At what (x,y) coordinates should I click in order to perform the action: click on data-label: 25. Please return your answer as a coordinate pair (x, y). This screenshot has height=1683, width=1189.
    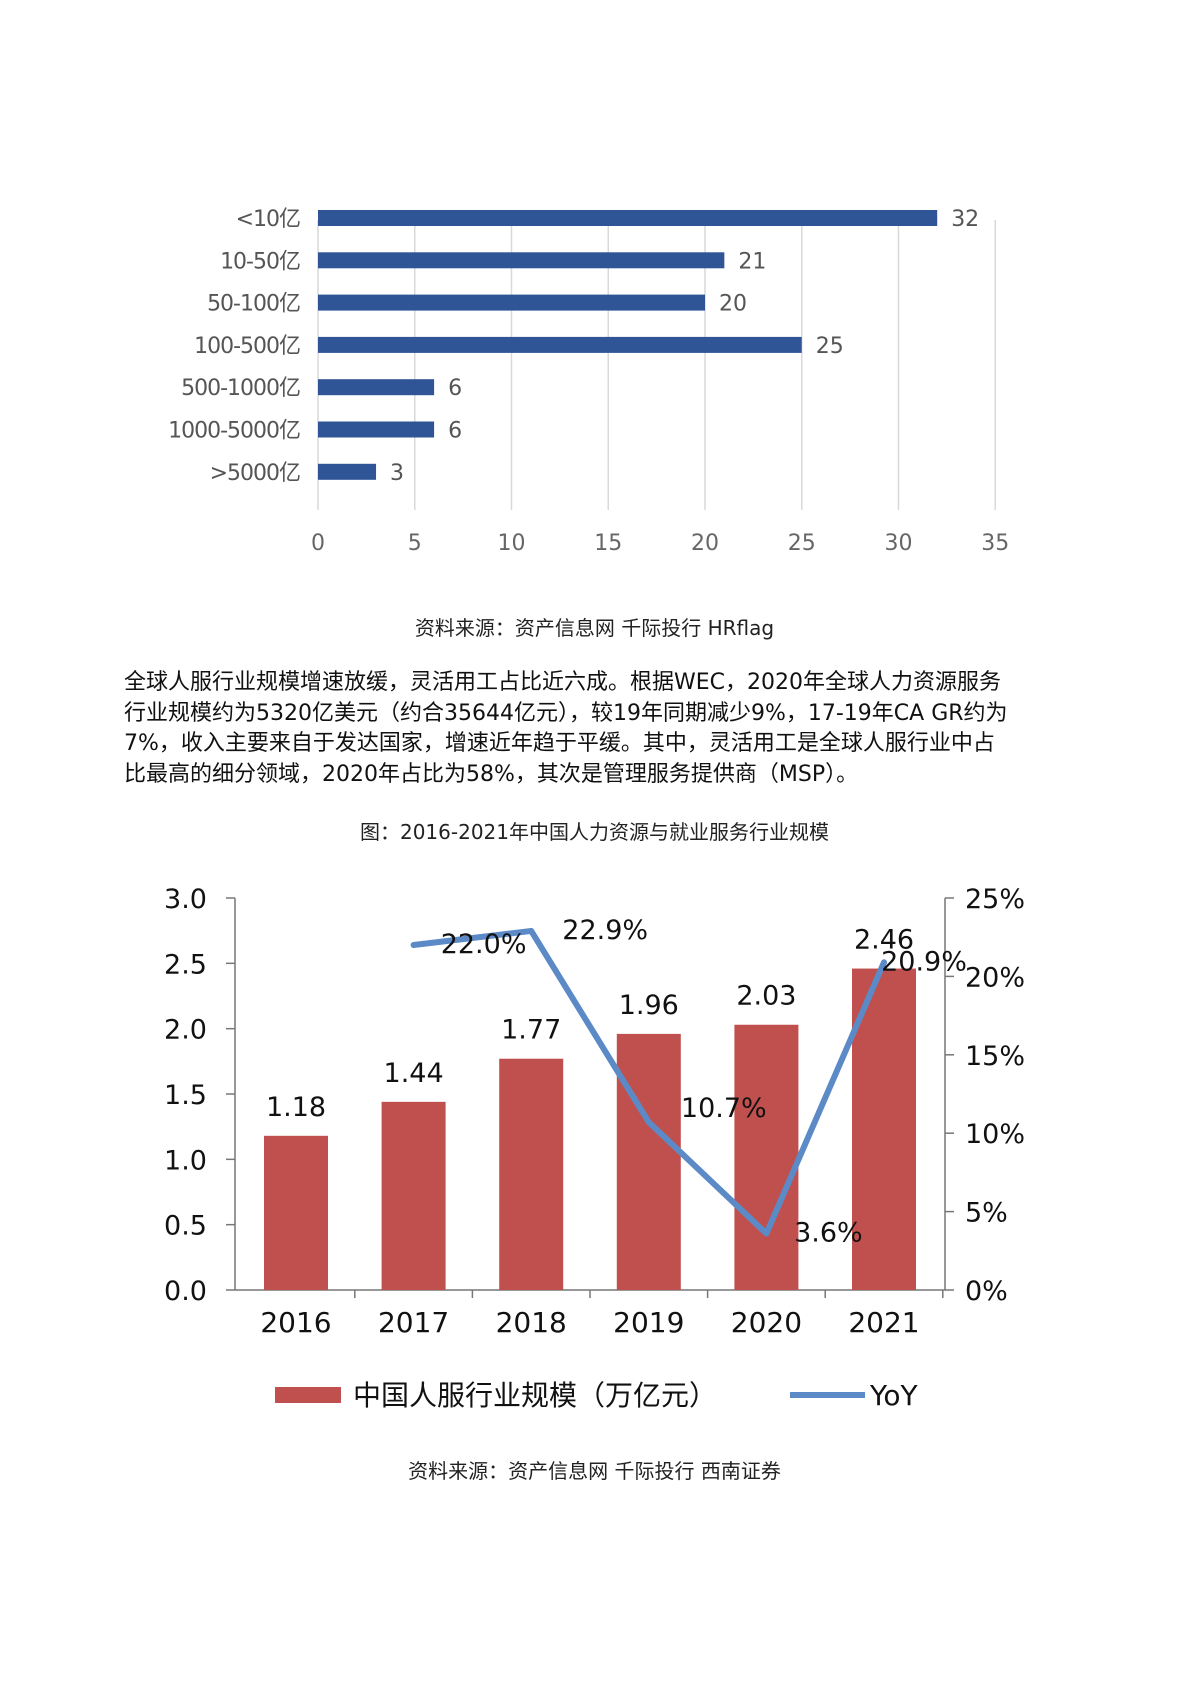
    Looking at the image, I should click on (830, 346).